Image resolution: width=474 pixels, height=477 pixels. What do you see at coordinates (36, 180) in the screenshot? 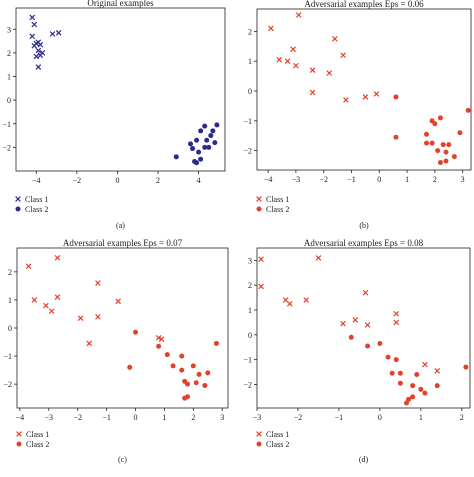
I see `x-tick-label: −4` at bounding box center [36, 180].